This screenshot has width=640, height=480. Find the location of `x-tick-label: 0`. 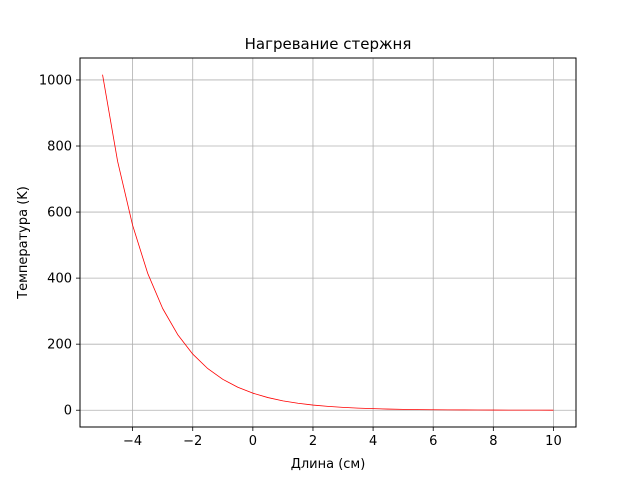

x-tick-label: 0 is located at coordinates (253, 441).